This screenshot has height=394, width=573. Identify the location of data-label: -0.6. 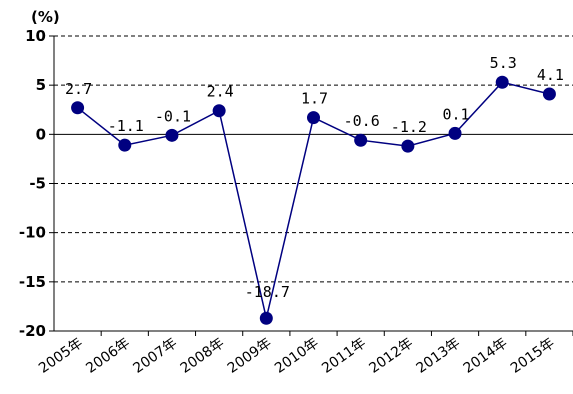
(362, 121).